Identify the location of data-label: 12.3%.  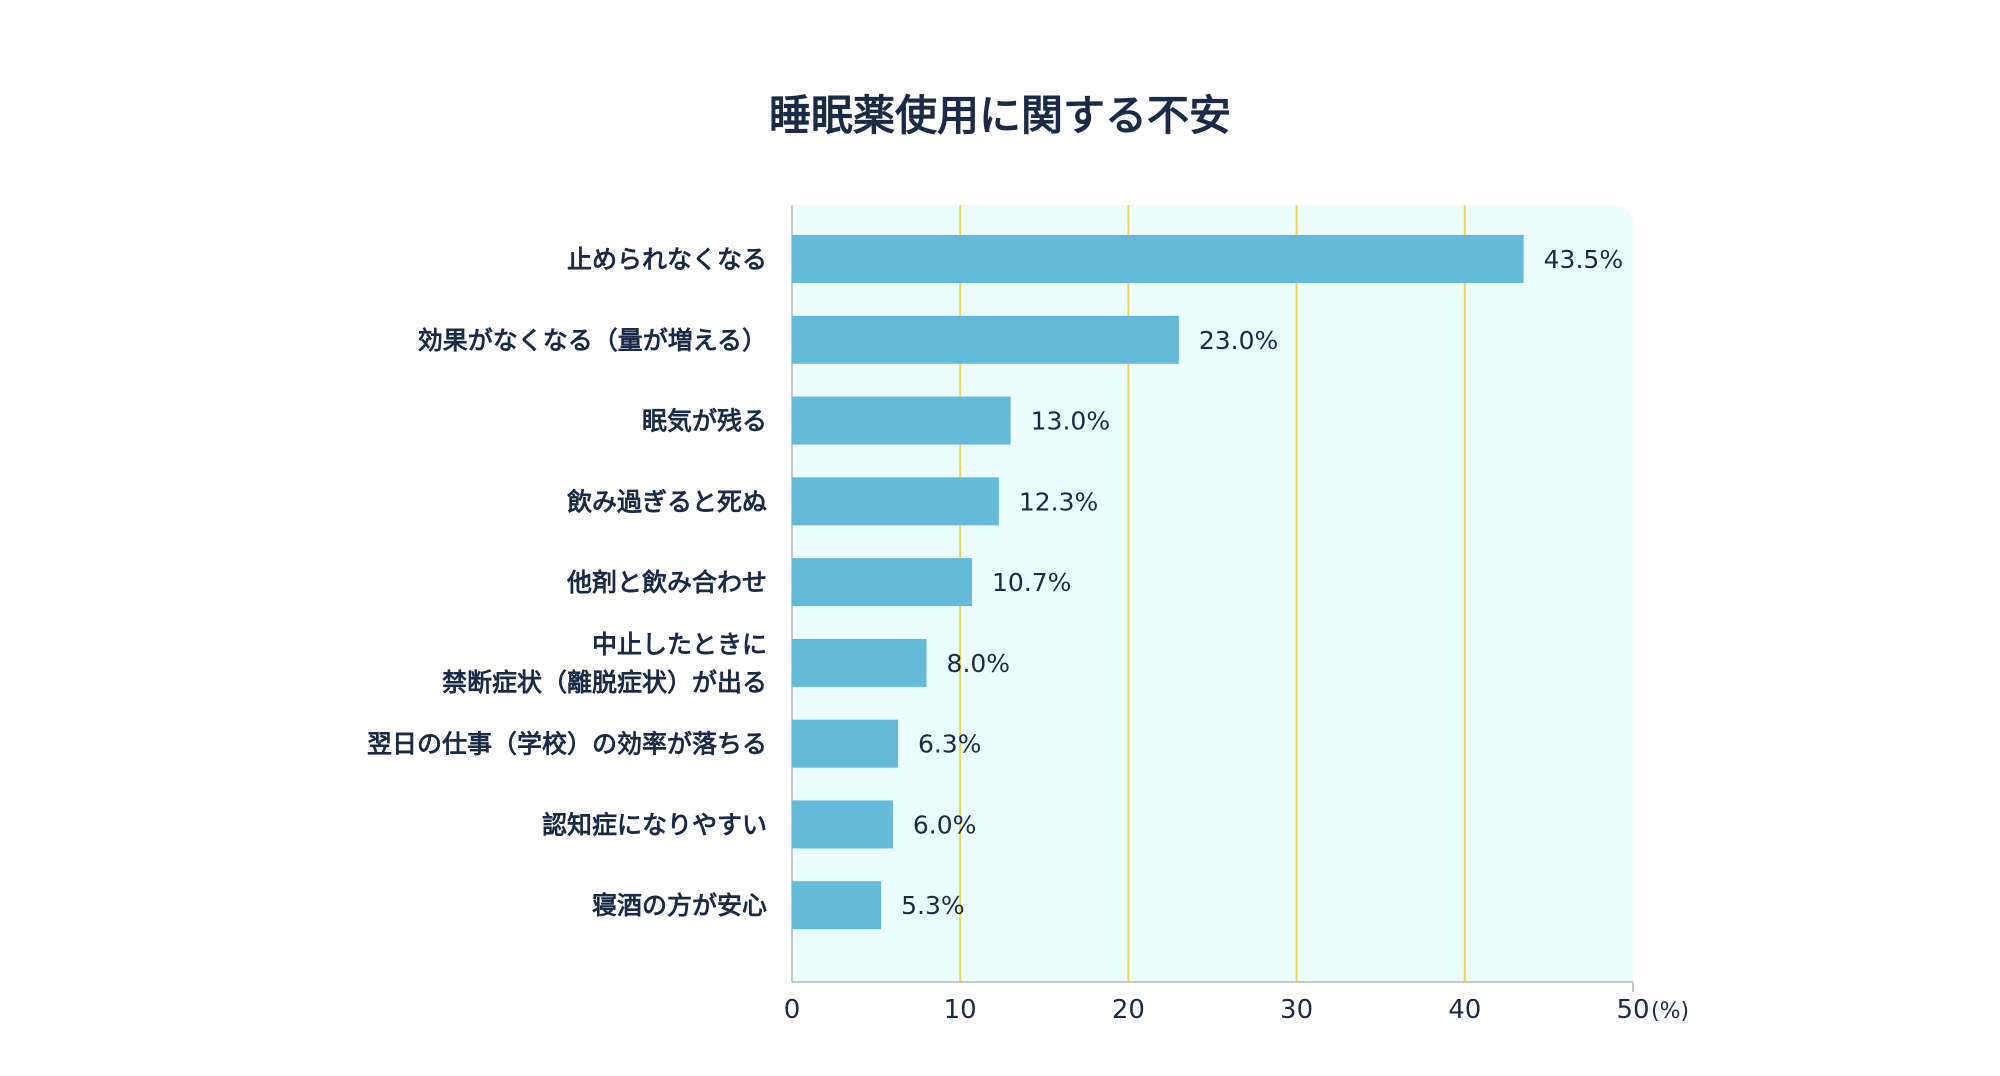
(1058, 501).